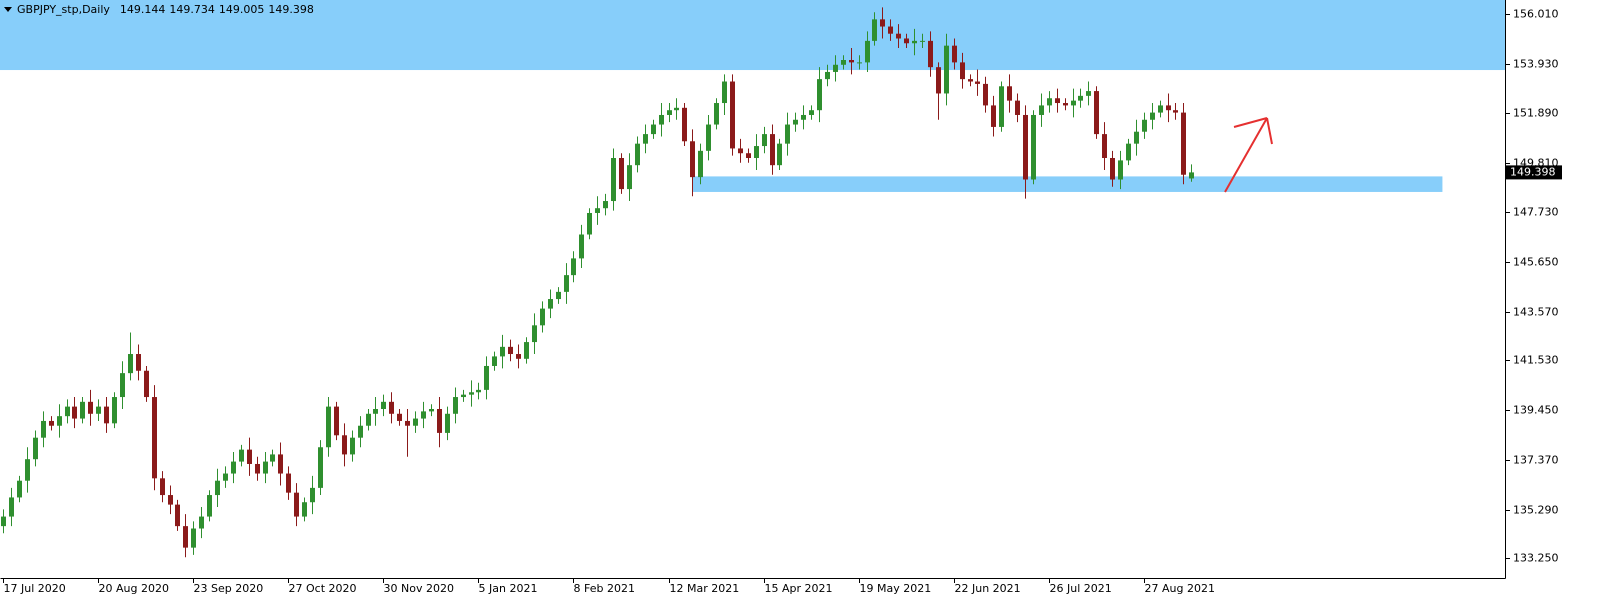 The image size is (1604, 614). I want to click on y-tick-label: 135.290, so click(1536, 510).